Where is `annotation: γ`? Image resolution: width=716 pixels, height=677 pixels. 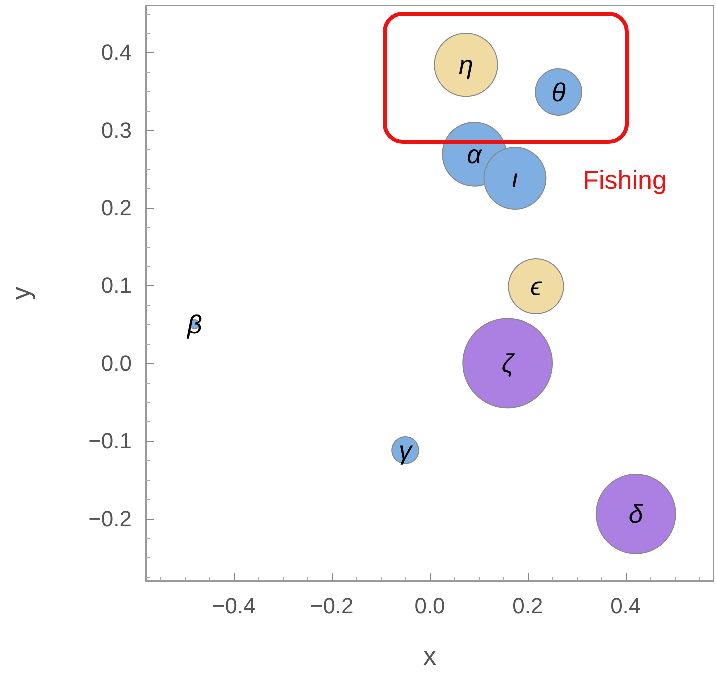 annotation: γ is located at coordinates (406, 450).